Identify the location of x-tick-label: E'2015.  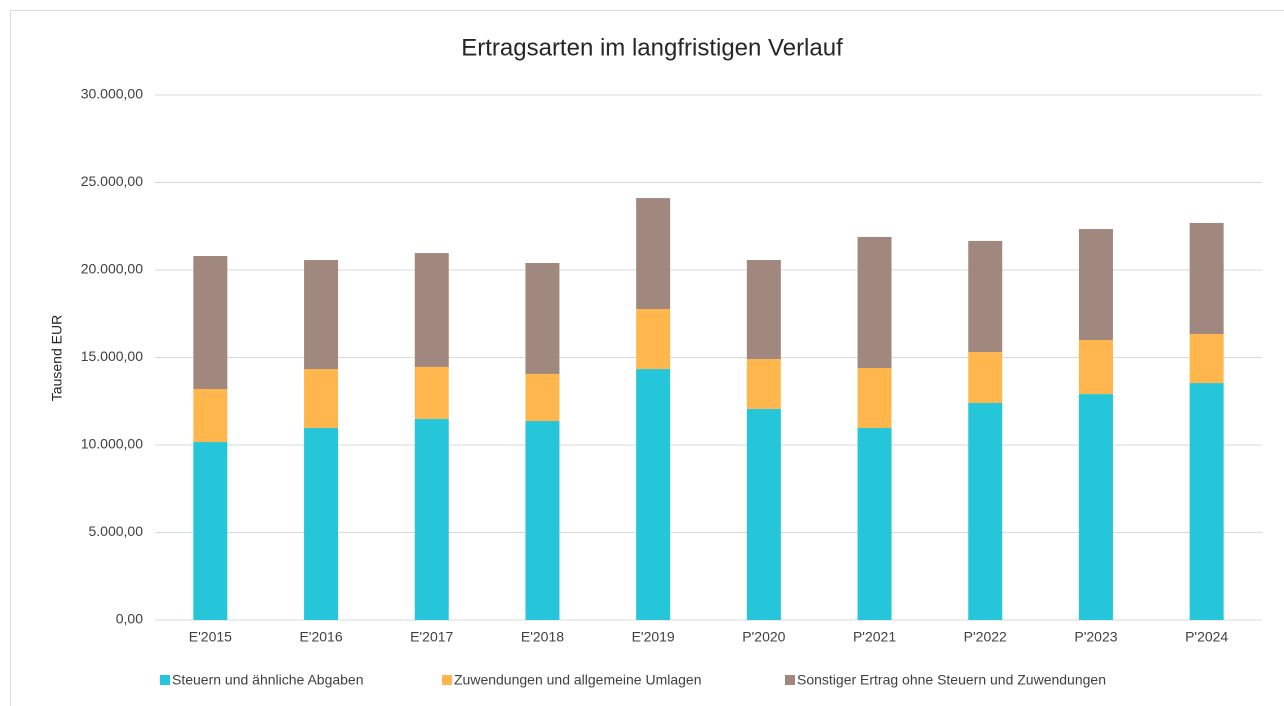
(210, 637).